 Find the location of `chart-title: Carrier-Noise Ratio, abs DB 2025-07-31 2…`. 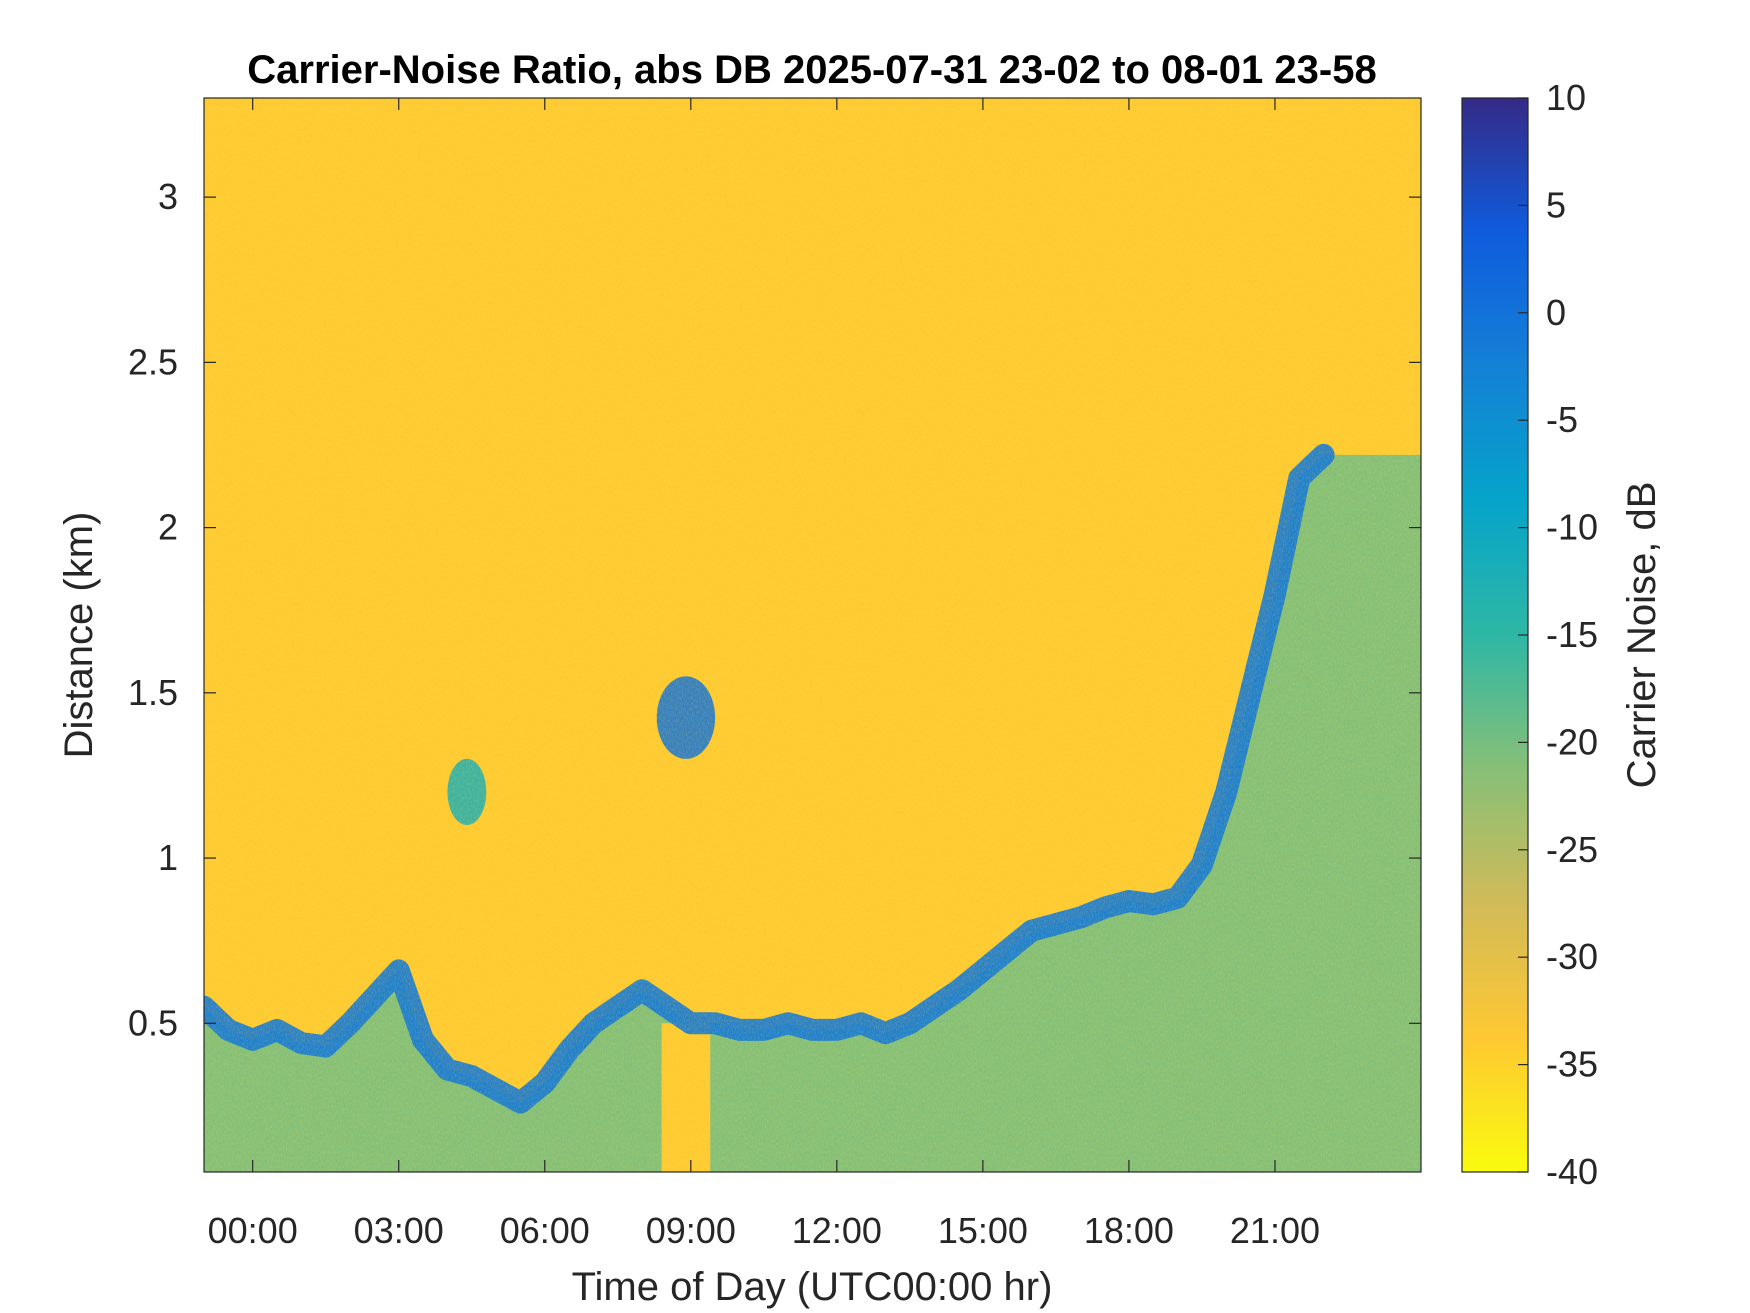

chart-title: Carrier-Noise Ratio, abs DB 2025-07-31 2… is located at coordinates (811, 70).